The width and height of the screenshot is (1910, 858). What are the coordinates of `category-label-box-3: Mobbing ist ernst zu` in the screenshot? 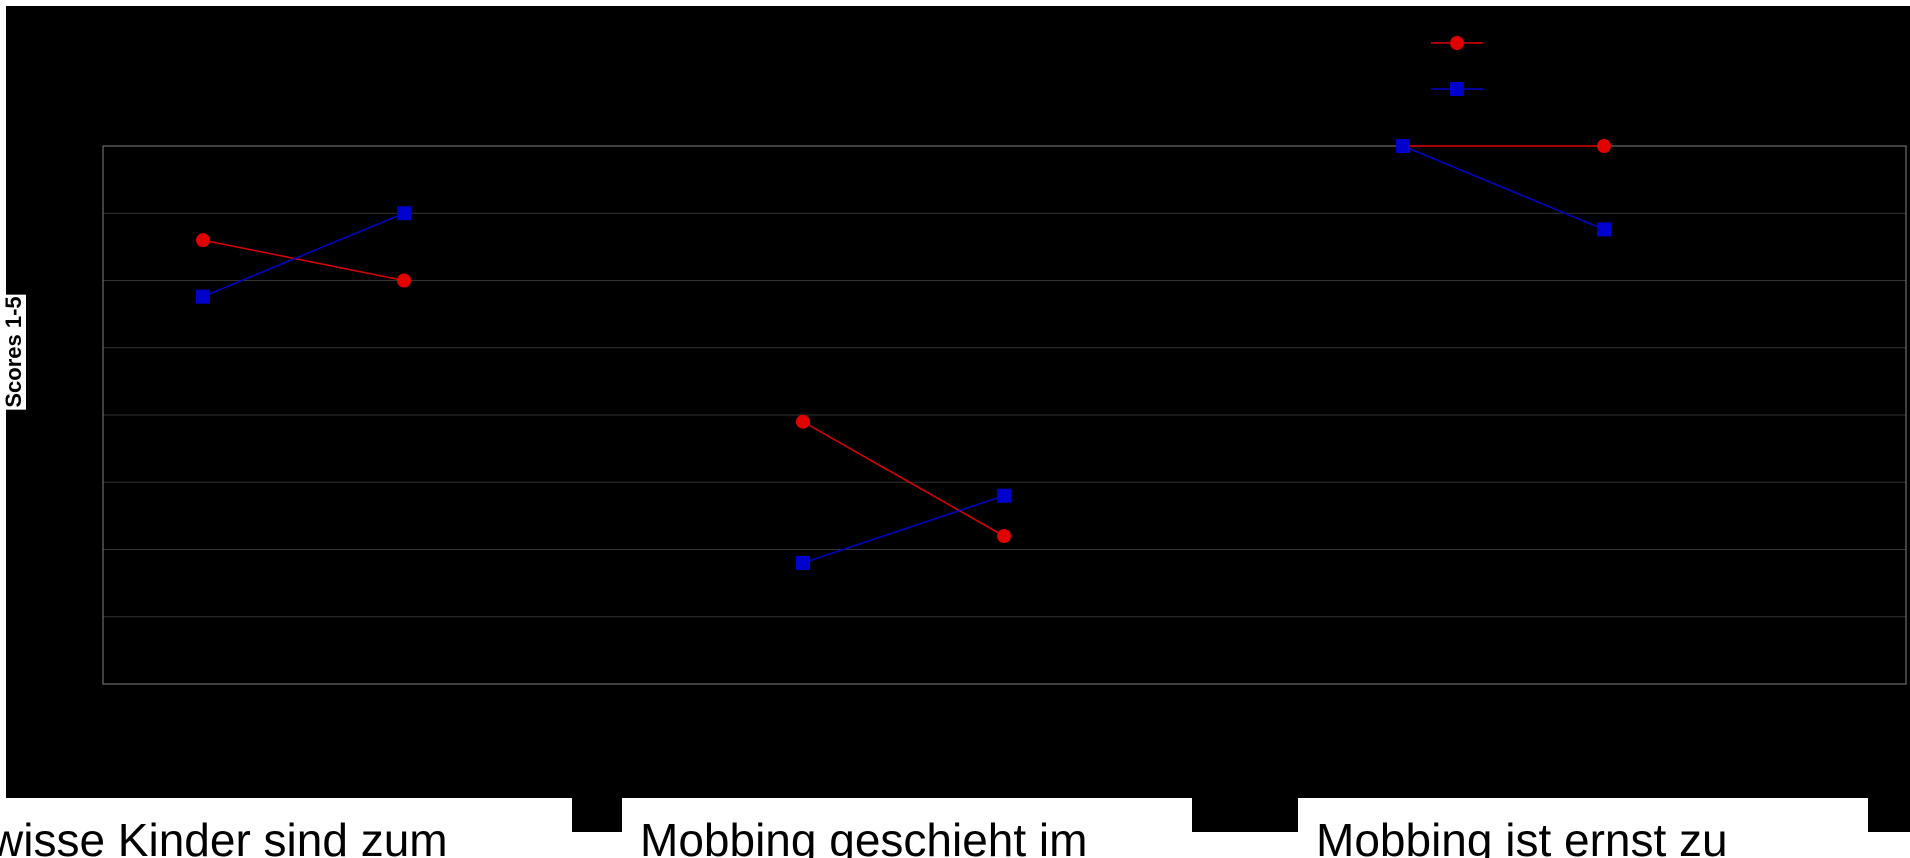 It's located at (1583, 828).